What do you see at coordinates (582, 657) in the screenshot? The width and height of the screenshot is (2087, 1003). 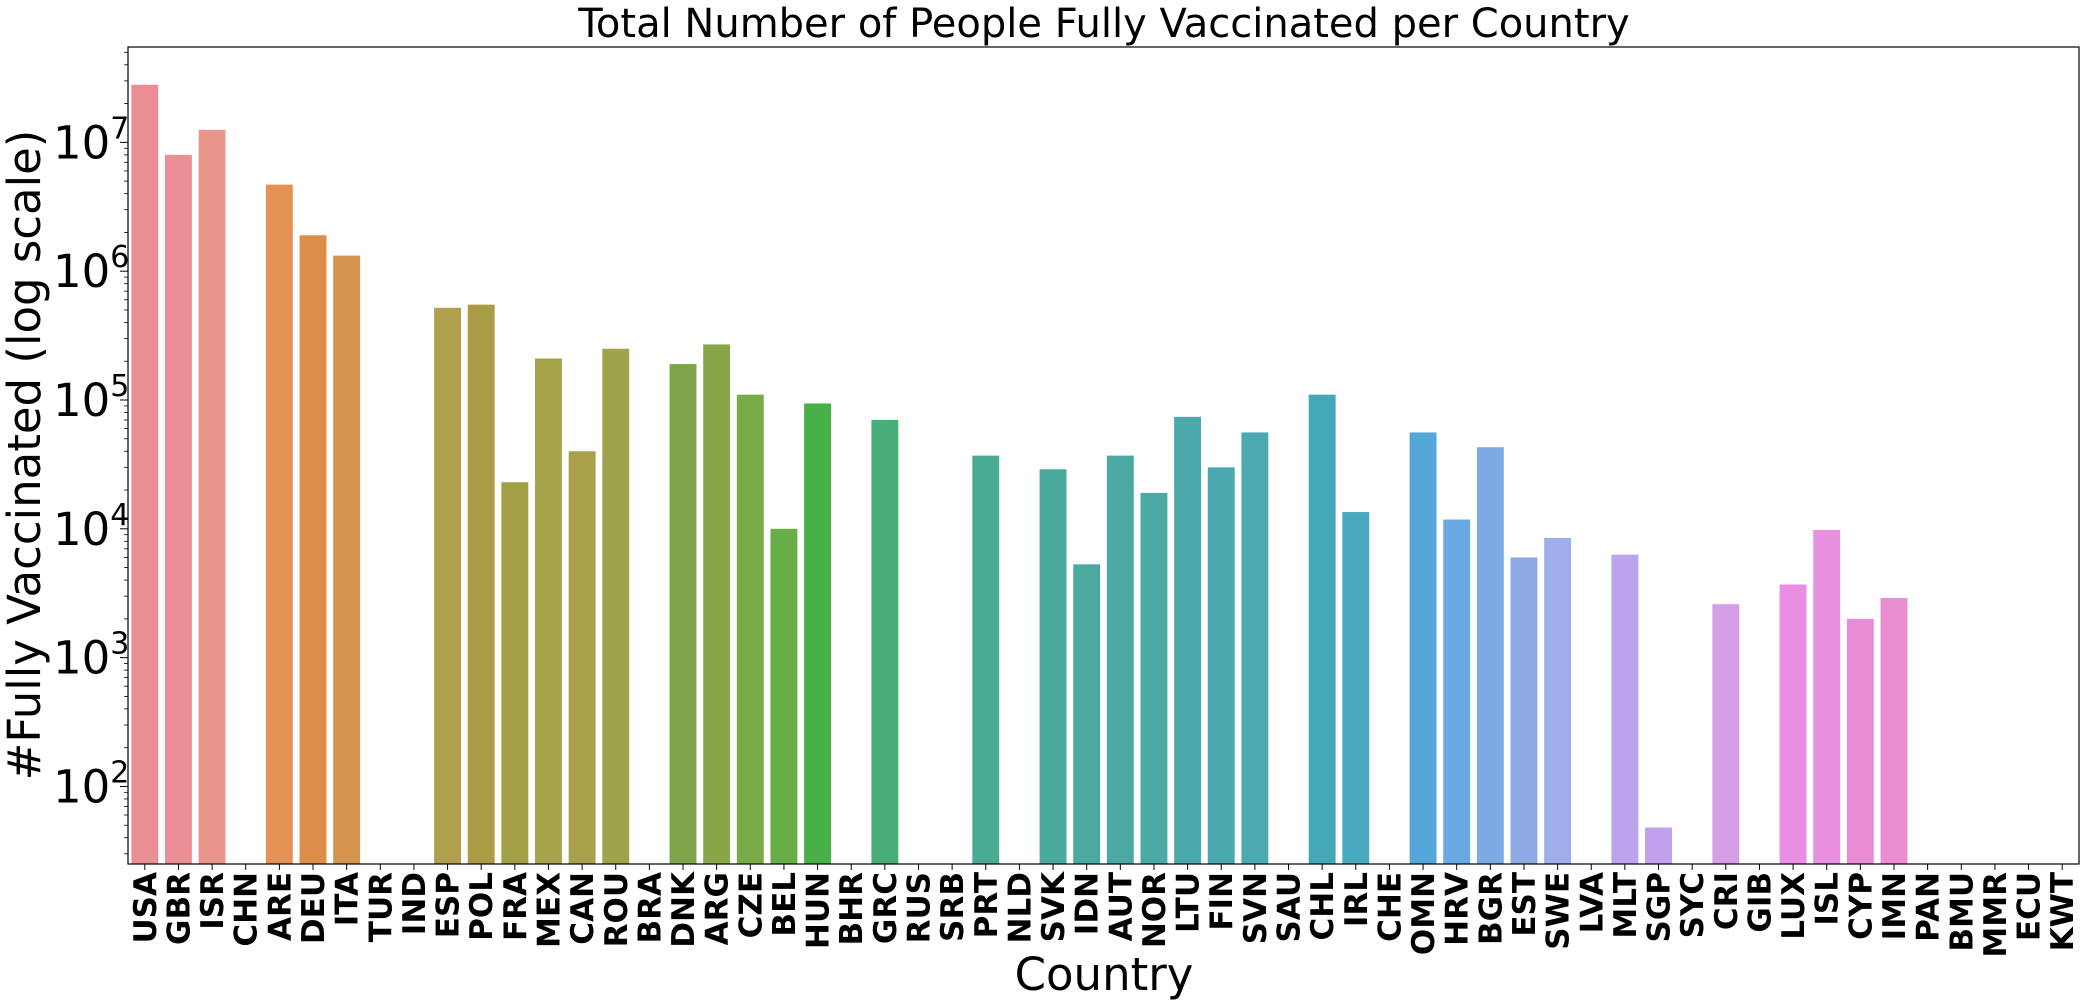 I see `bar-can` at bounding box center [582, 657].